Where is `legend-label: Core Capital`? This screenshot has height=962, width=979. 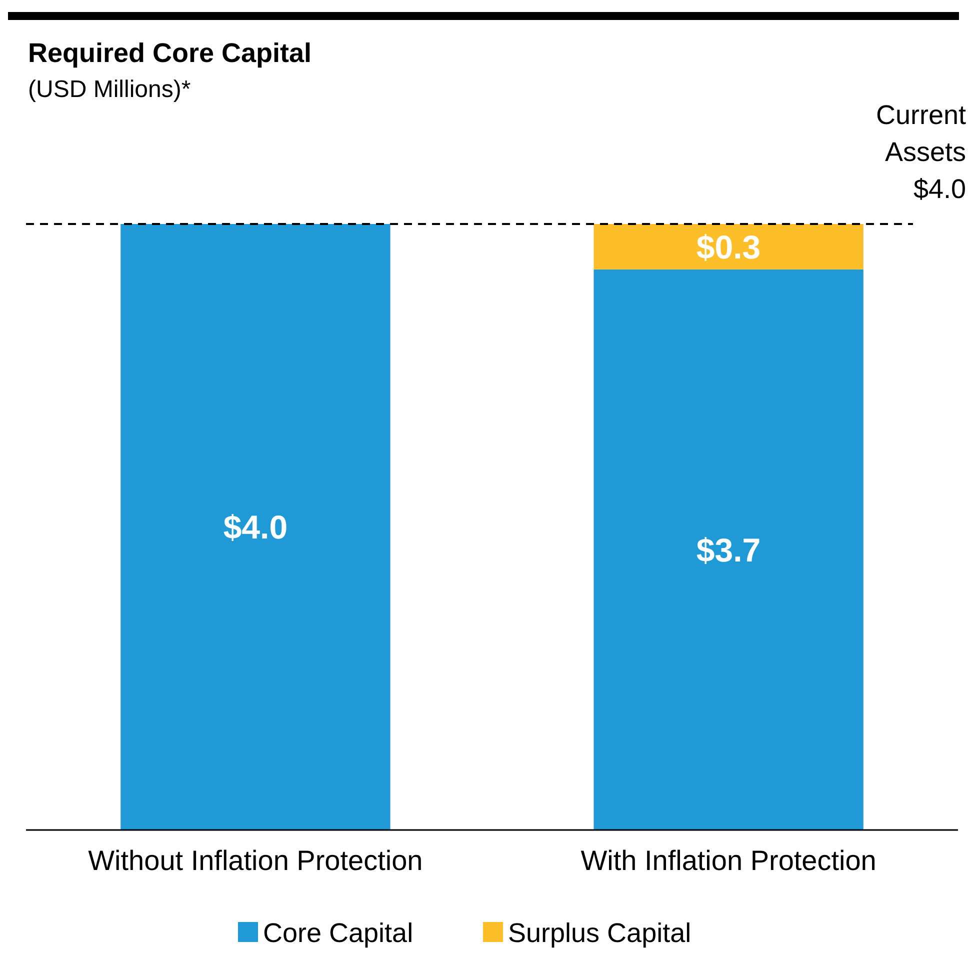
legend-label: Core Capital is located at coordinates (338, 933).